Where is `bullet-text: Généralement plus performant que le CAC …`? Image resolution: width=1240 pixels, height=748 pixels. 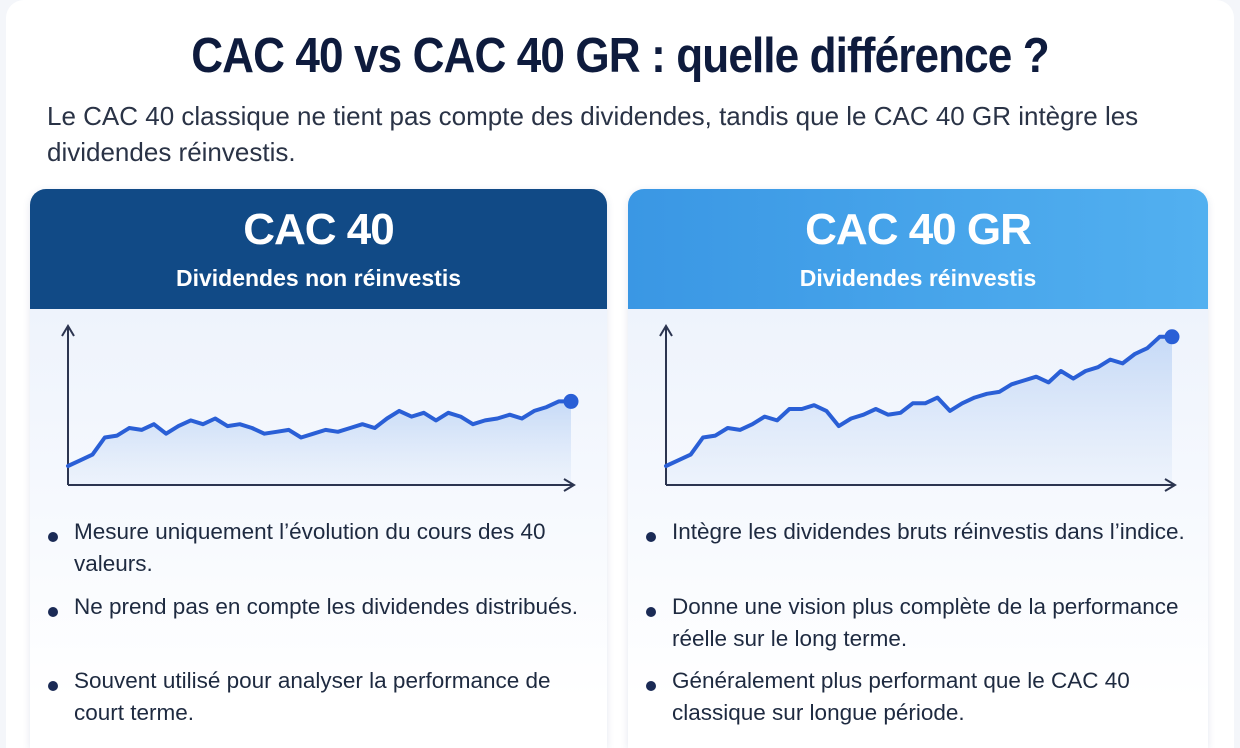 bullet-text: Généralement plus performant que le CAC … is located at coordinates (901, 696).